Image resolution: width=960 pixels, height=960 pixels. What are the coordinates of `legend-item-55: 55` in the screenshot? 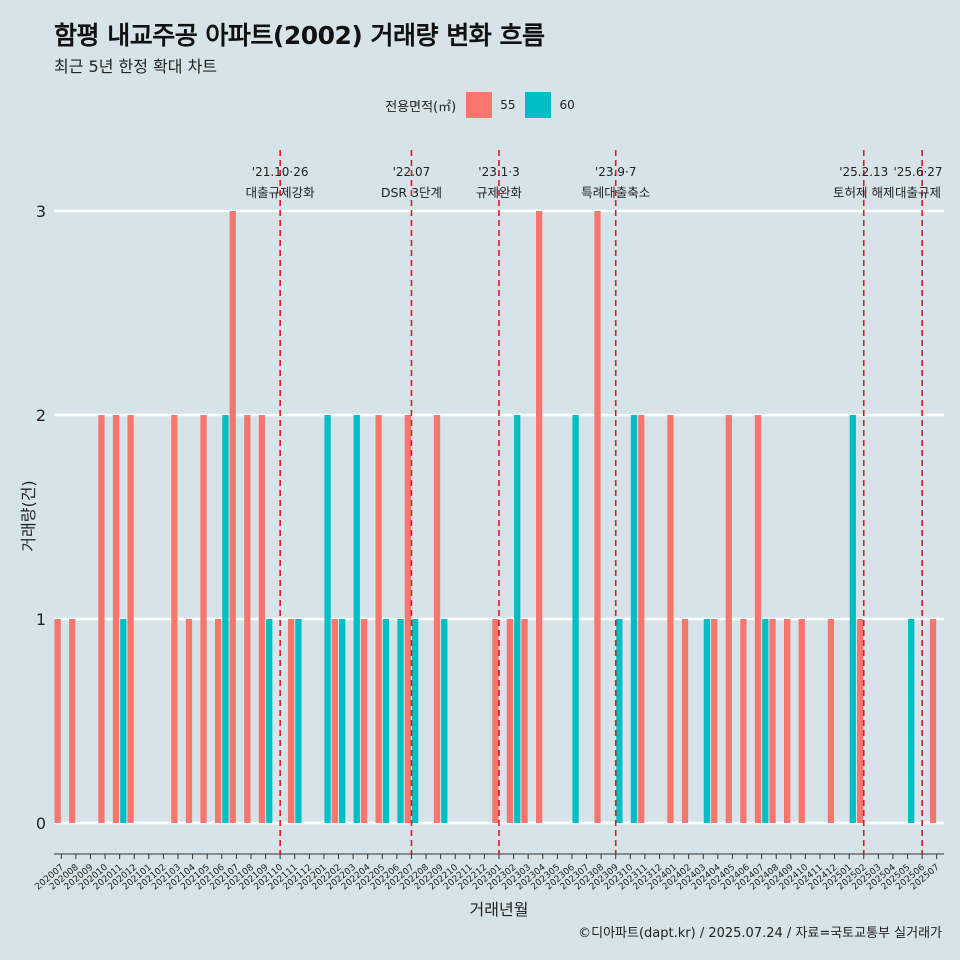 It's located at (490, 105).